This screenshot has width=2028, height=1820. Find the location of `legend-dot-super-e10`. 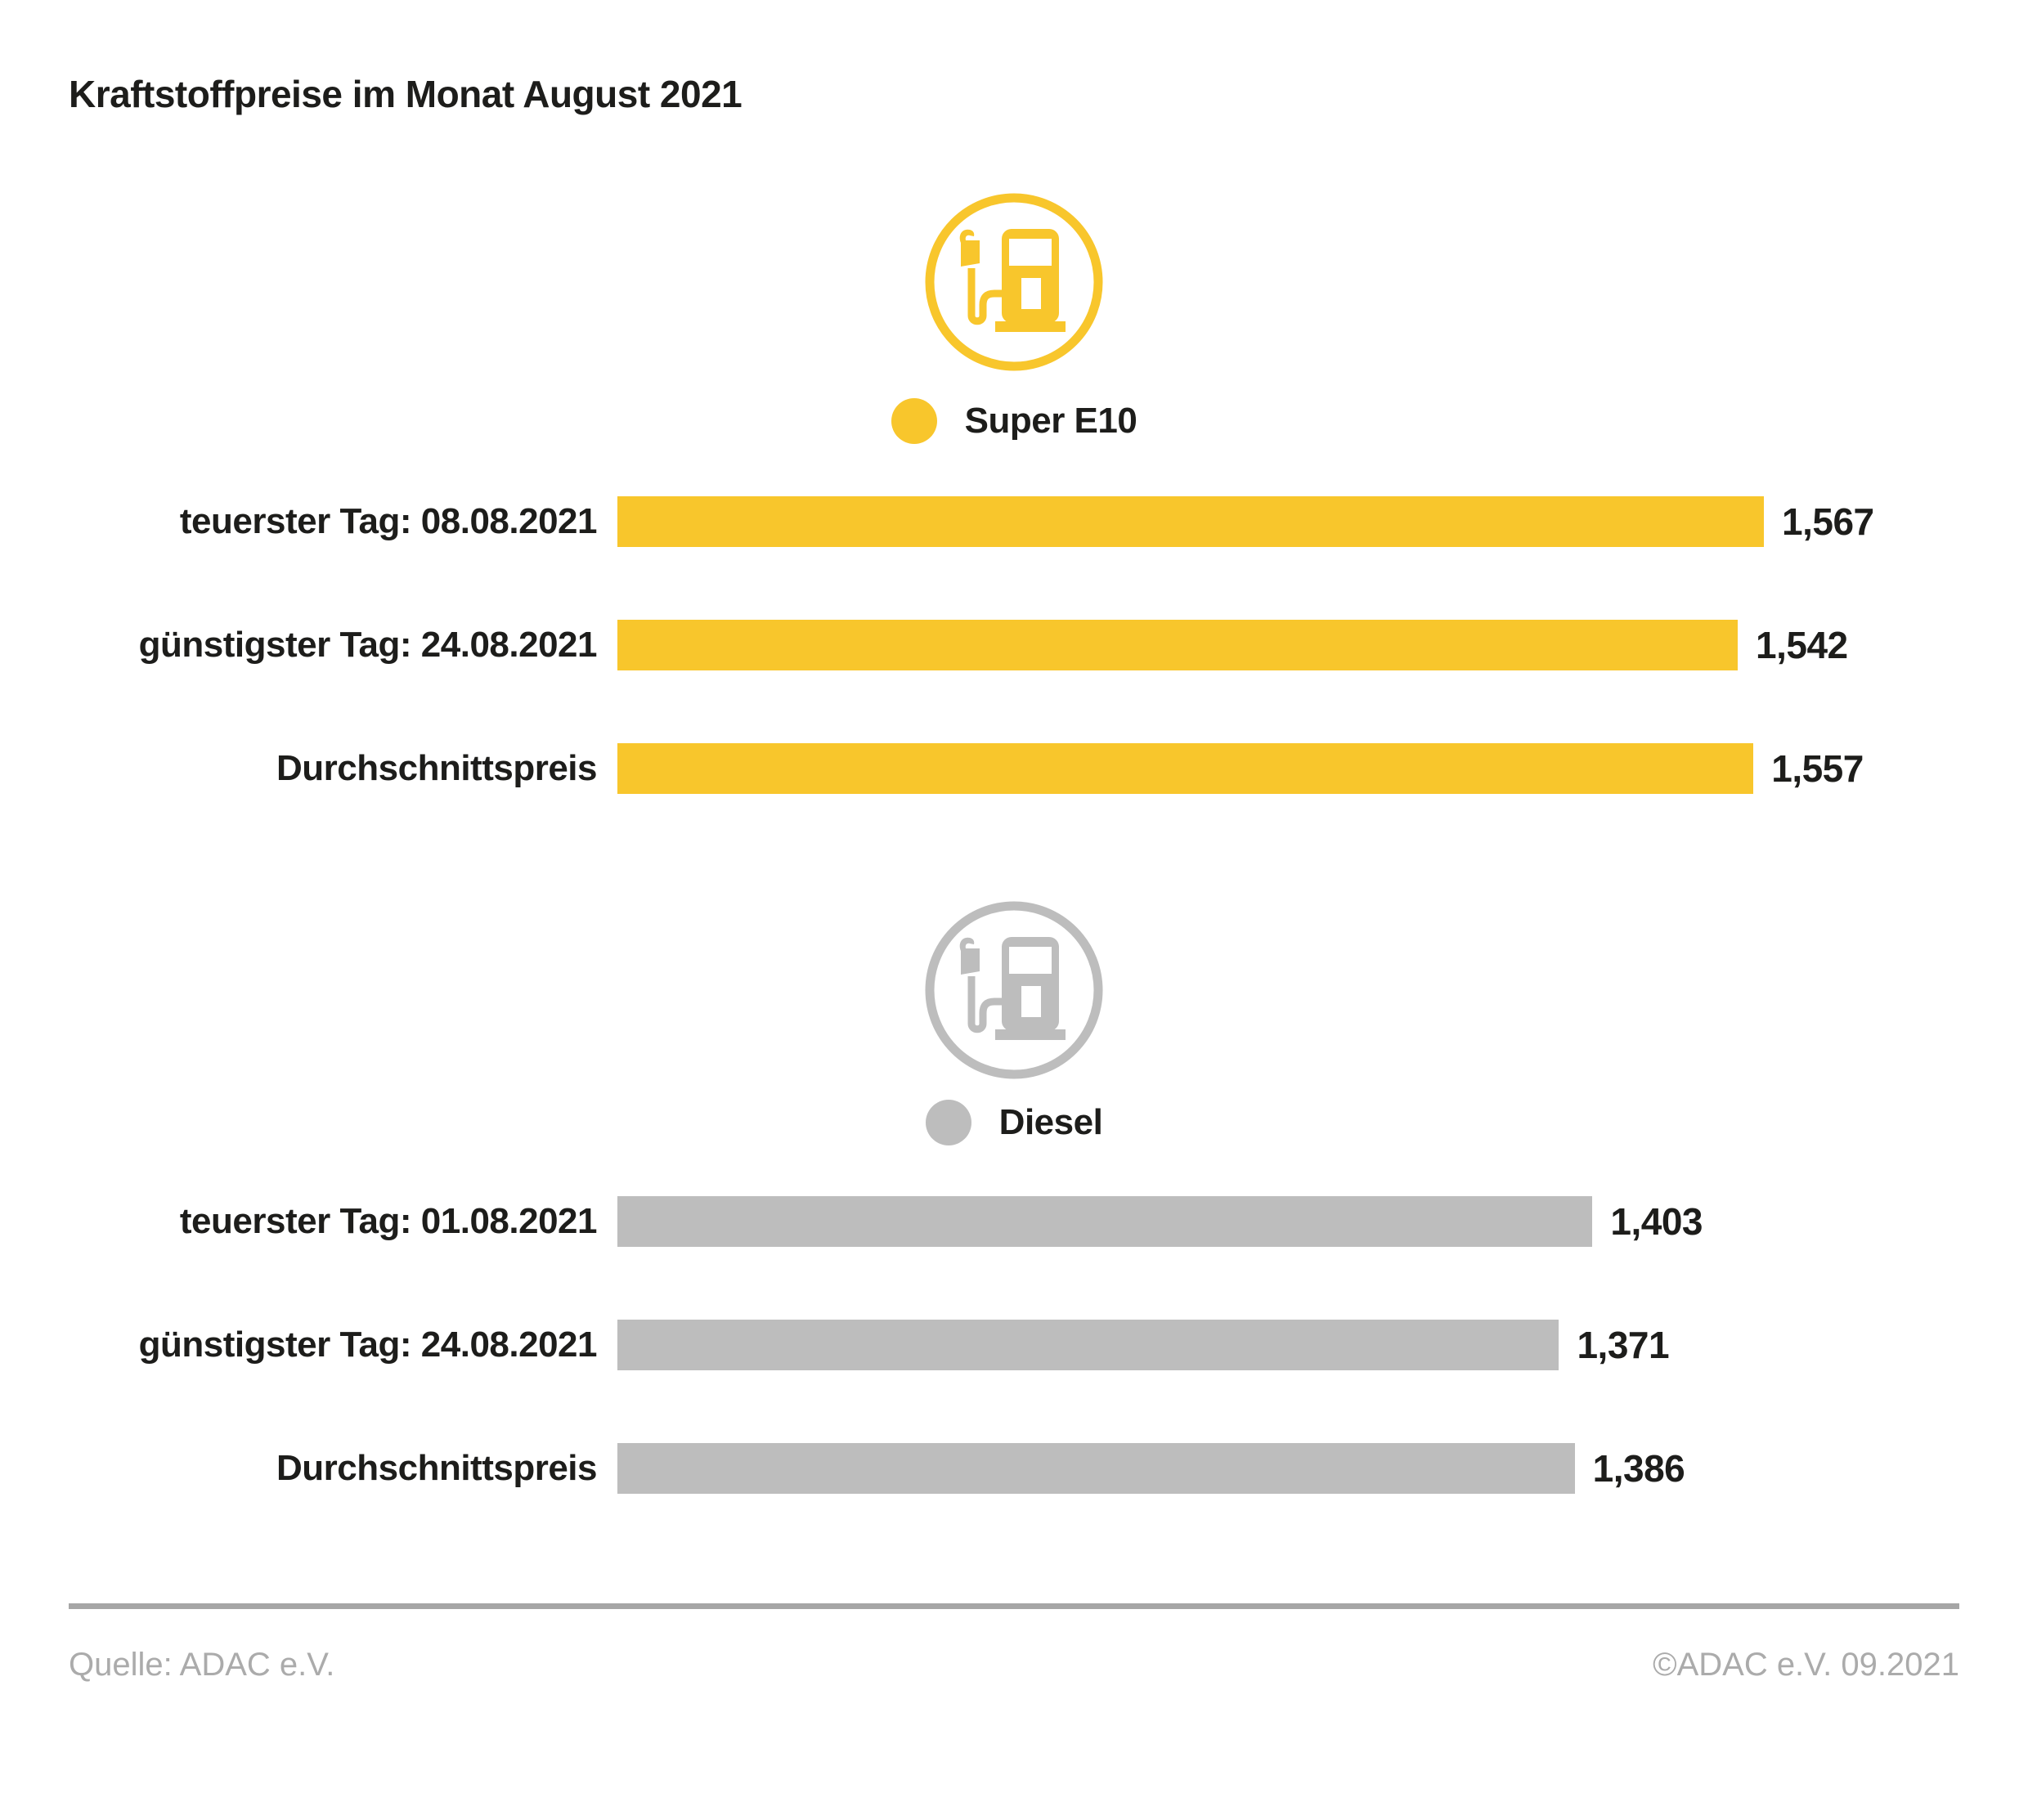

legend-dot-super-e10 is located at coordinates (914, 422).